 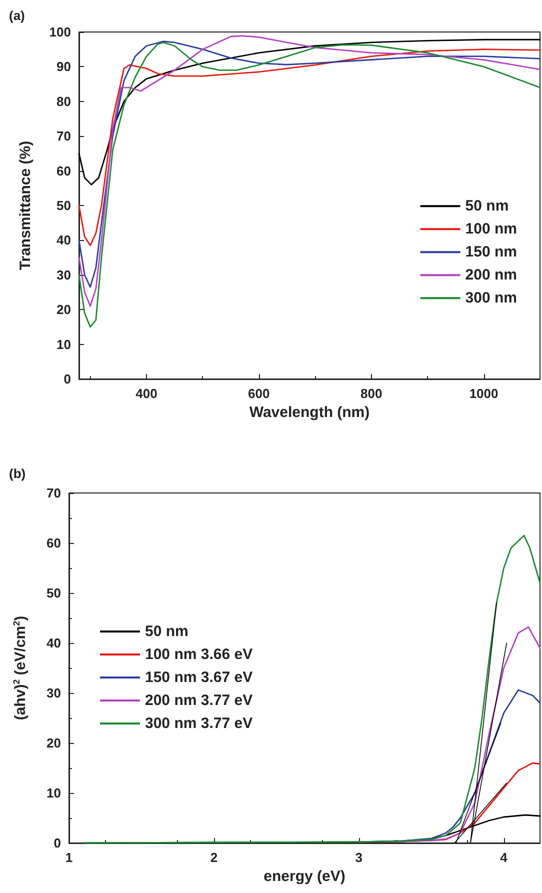 I want to click on y-tick-label: 100, so click(x=60, y=32).